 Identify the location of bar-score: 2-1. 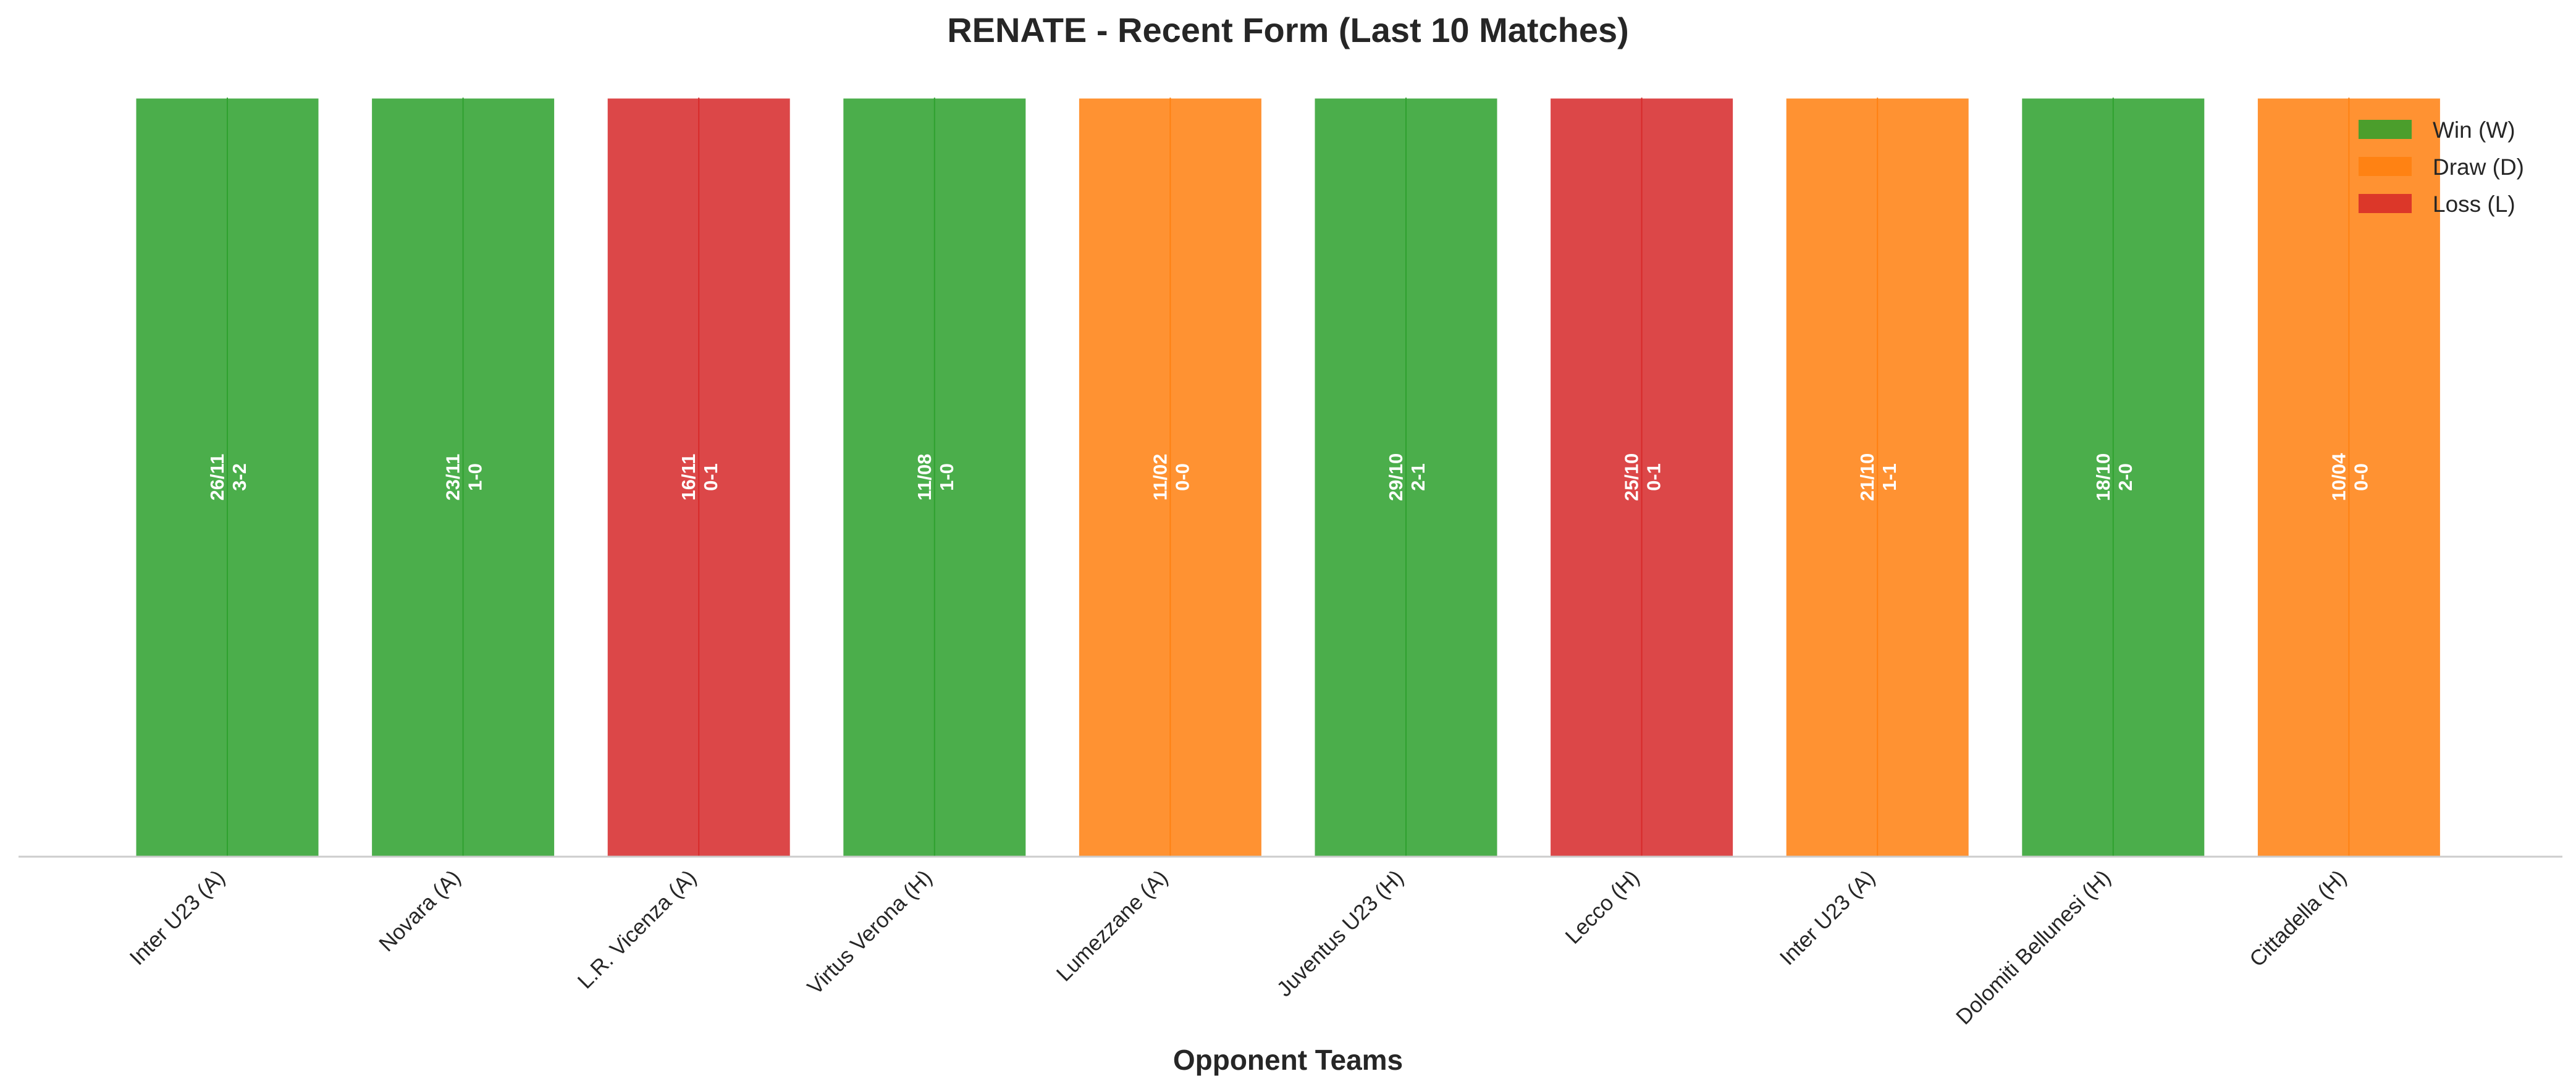
(1418, 477).